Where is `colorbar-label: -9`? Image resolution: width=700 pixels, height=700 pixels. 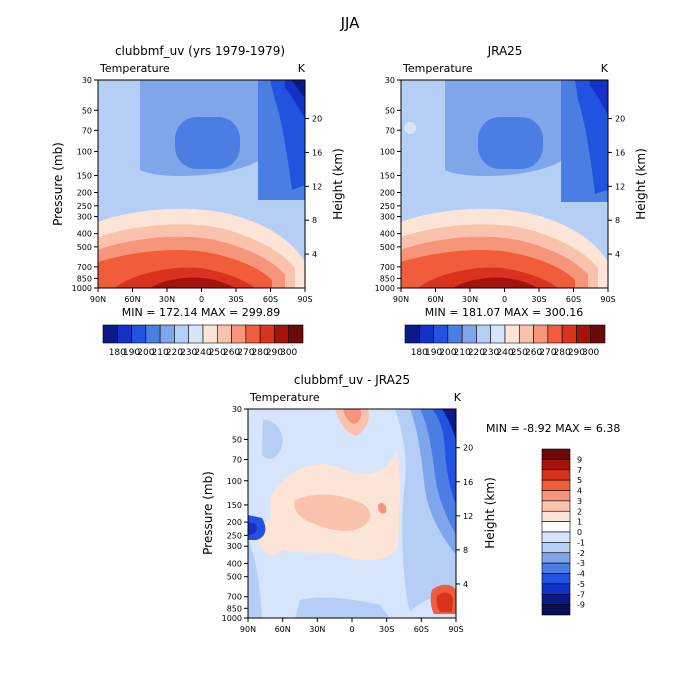
colorbar-label: -9 is located at coordinates (581, 605).